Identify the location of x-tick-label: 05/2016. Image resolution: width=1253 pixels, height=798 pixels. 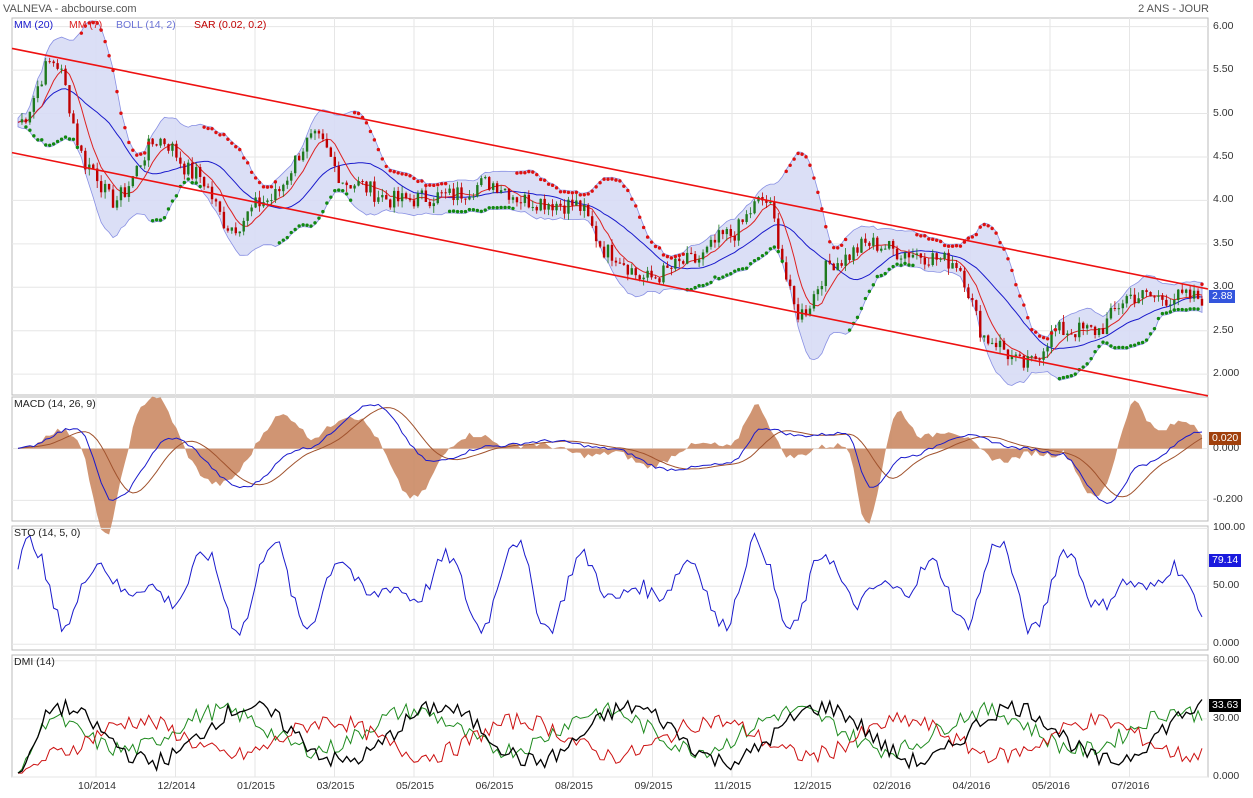
(1051, 786).